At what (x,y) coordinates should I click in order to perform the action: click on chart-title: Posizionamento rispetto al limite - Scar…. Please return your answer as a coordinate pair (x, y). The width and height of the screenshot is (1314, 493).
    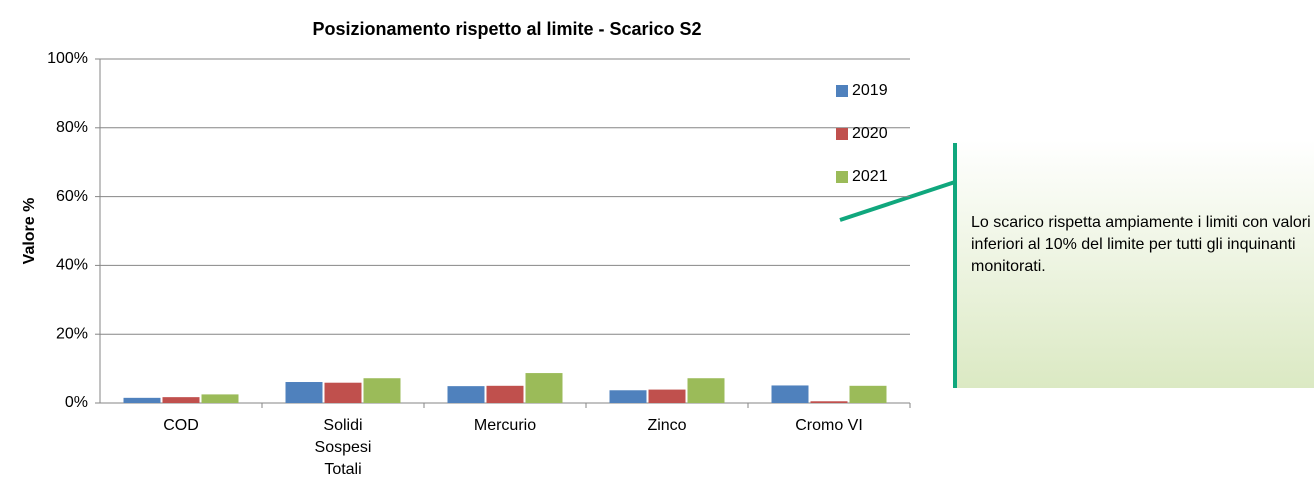
    Looking at the image, I should click on (506, 29).